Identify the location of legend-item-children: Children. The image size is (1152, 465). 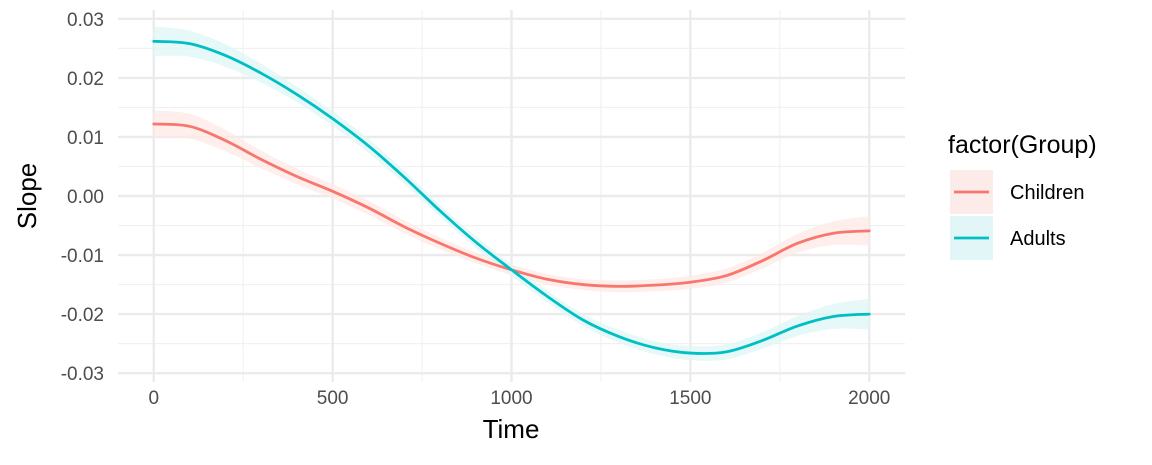
(1017, 192).